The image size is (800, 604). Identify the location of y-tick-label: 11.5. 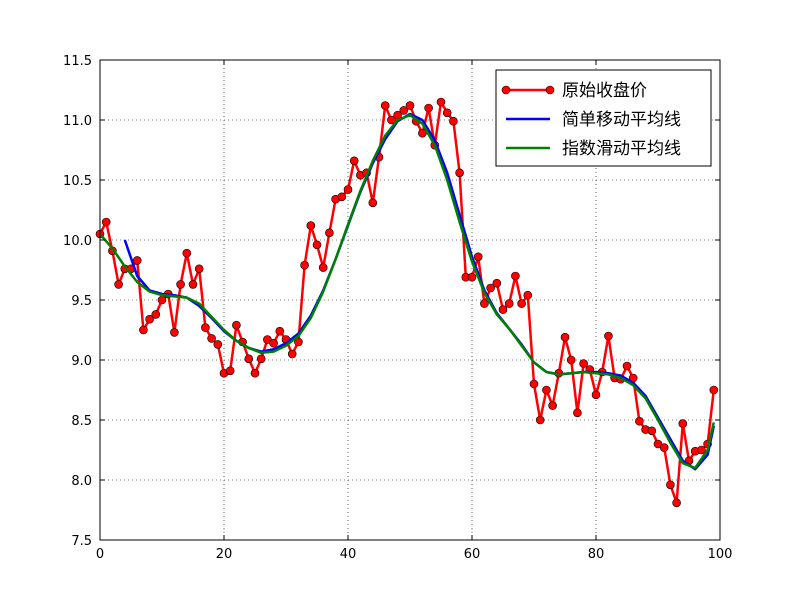
(77, 61).